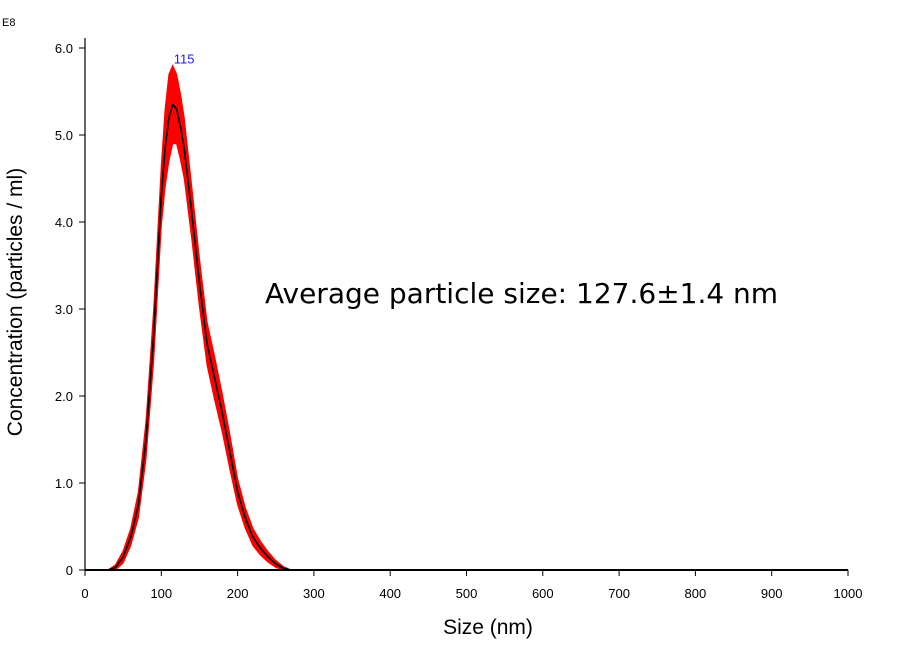  I want to click on x-ticks: 0 100 200 300 400 500 600 700 800 900 1000, so click(471, 585).